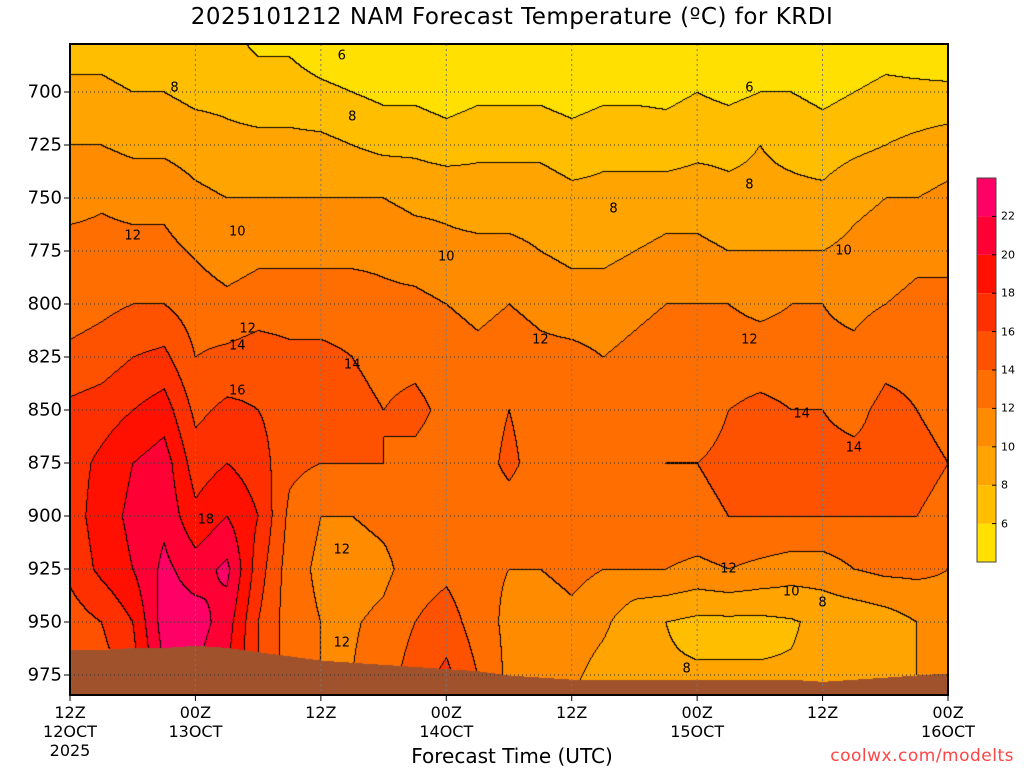 The width and height of the screenshot is (1024, 768). I want to click on colorbar-label: 6, so click(1004, 524).